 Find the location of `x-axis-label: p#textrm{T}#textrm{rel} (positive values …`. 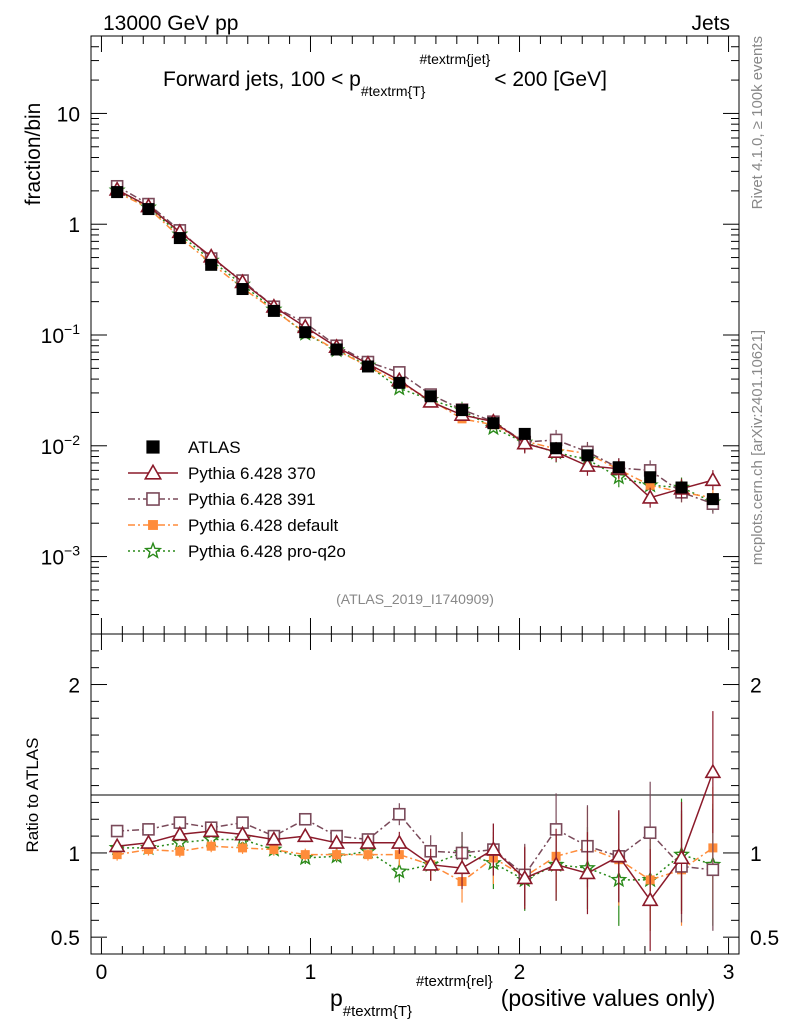

x-axis-label: p#textrm{T}#textrm{rel} (positive values … is located at coordinates (522, 996).